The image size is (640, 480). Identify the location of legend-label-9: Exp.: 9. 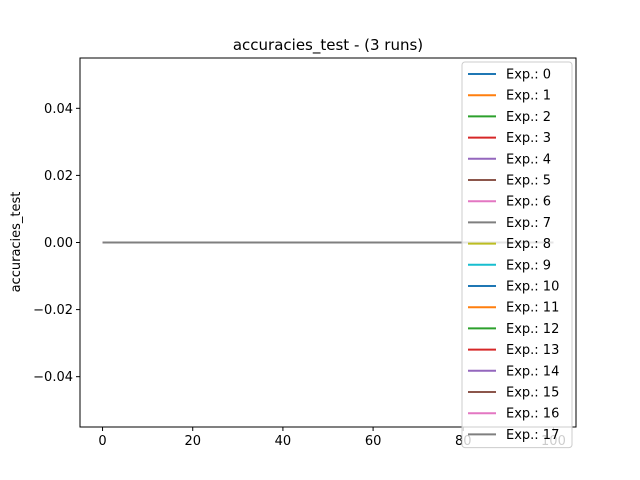
(528, 265).